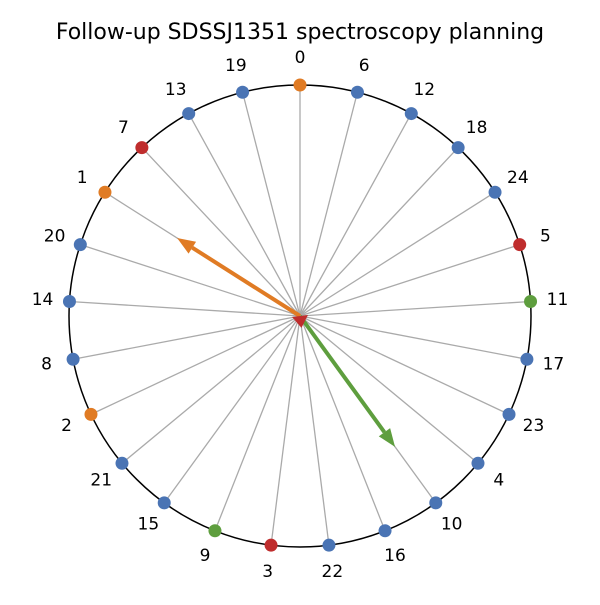 This screenshot has width=600, height=605. What do you see at coordinates (554, 364) in the screenshot?
I see `label-17: 17` at bounding box center [554, 364].